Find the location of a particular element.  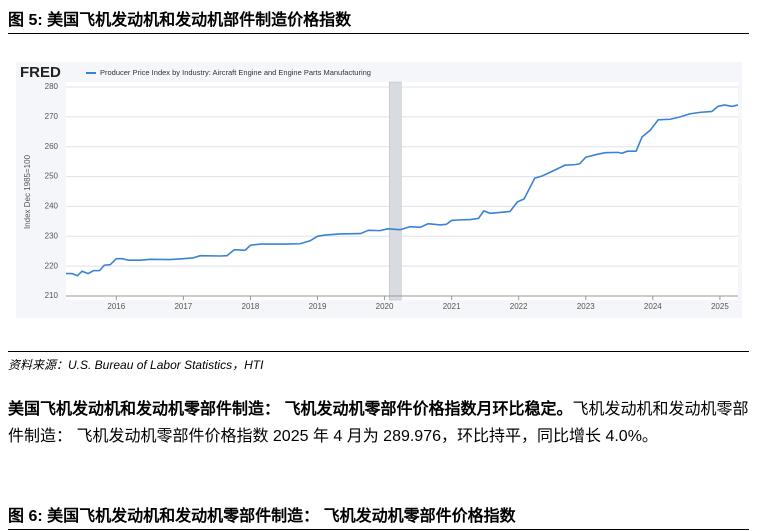

y-tick-label: 240 is located at coordinates (52, 206).